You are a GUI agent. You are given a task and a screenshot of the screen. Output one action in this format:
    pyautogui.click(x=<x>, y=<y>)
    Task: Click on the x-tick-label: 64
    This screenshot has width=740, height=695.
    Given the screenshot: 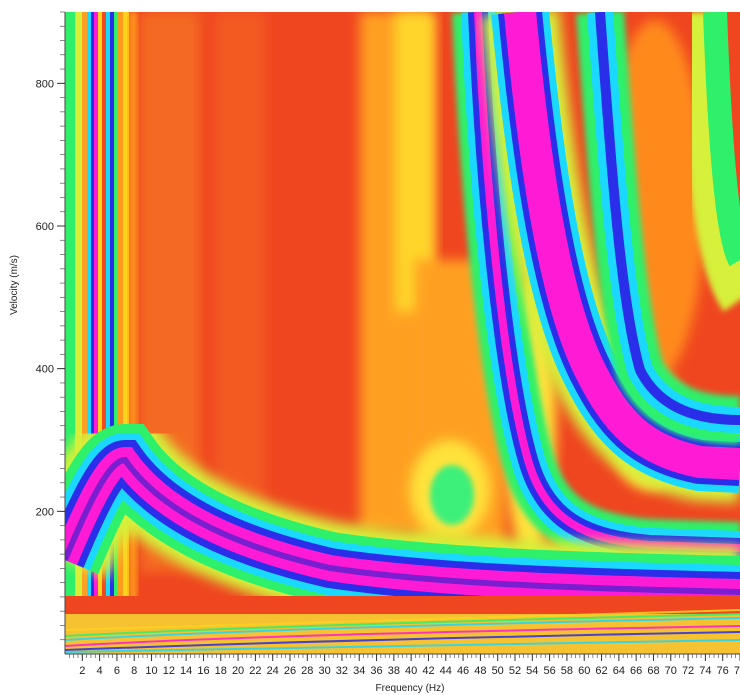 What is the action you would take?
    pyautogui.click(x=619, y=671)
    